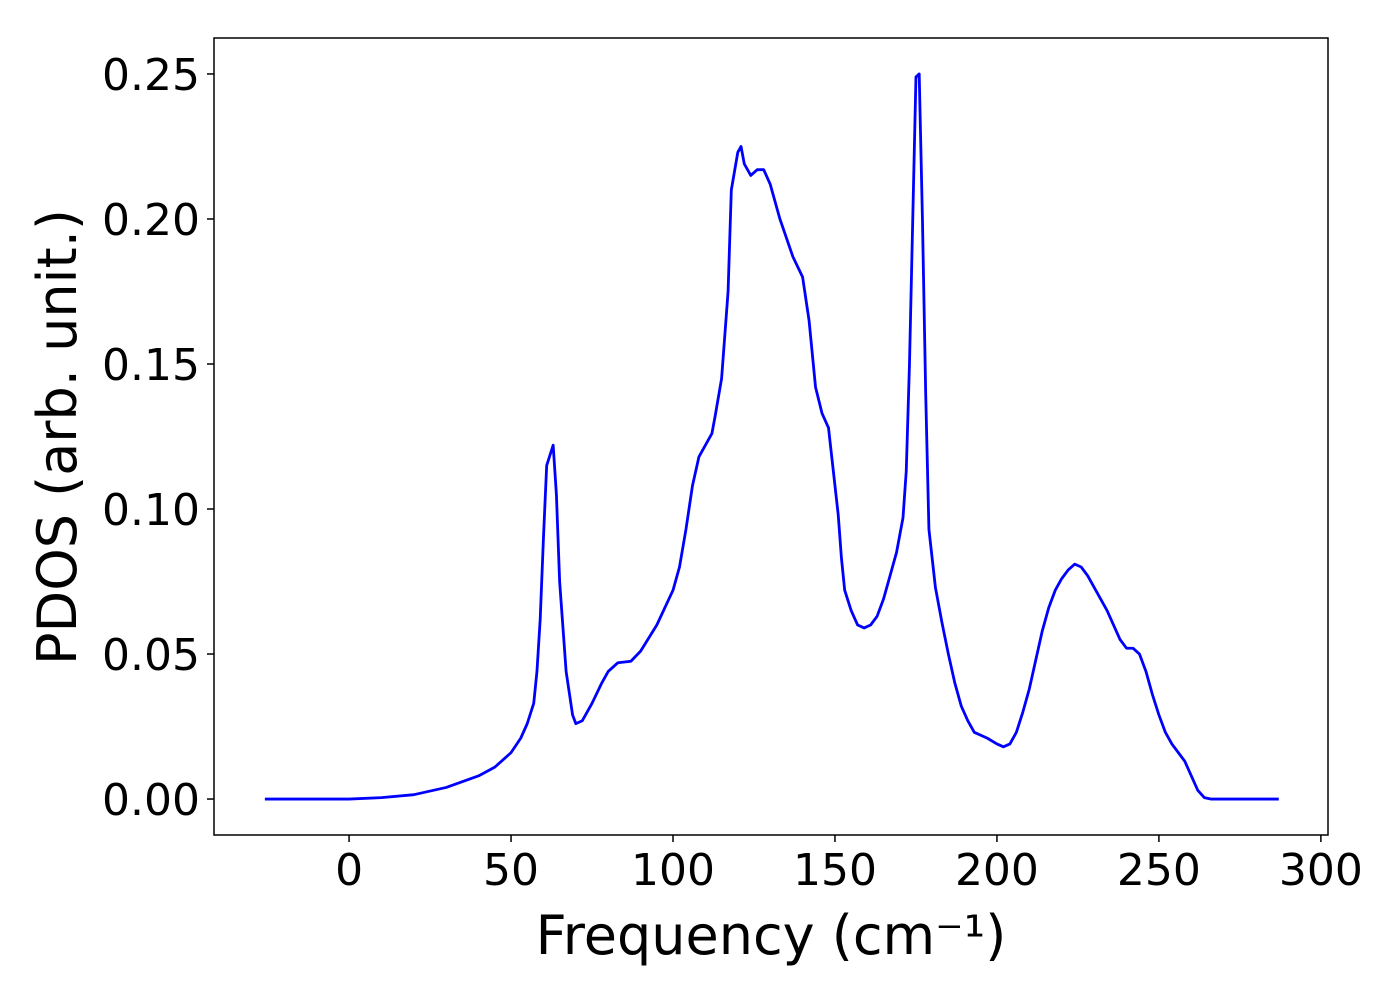  Describe the element at coordinates (997, 870) in the screenshot. I see `x-tick-label: 200` at that location.